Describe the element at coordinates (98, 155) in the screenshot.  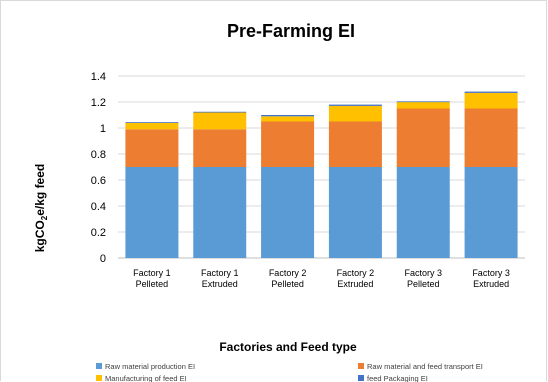
I see `y-tick-label: 0.8` at that location.